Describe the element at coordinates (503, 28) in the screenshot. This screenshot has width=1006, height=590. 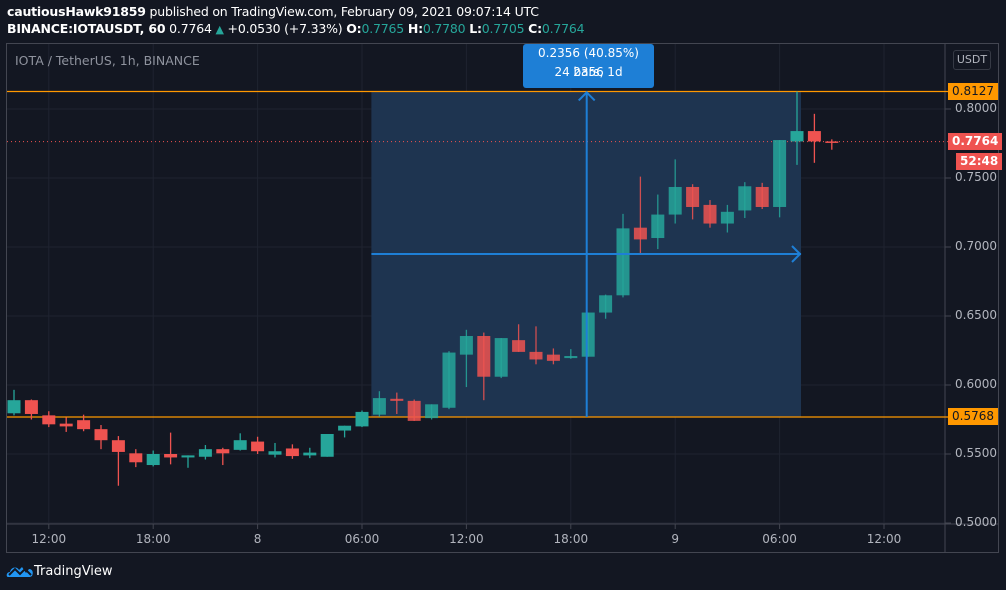
I see `low-value: 0.7705` at that location.